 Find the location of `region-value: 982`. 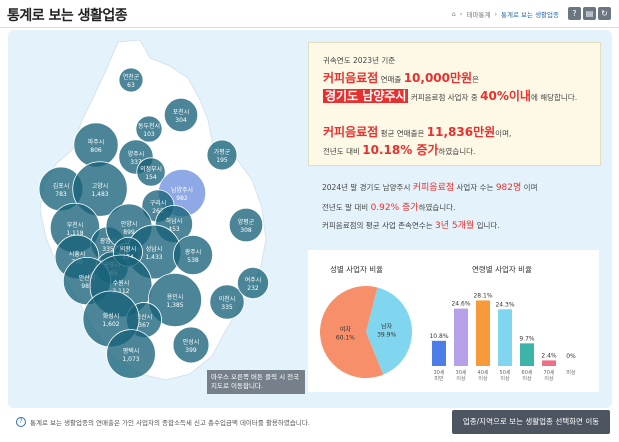

region-value: 982 is located at coordinates (182, 198).